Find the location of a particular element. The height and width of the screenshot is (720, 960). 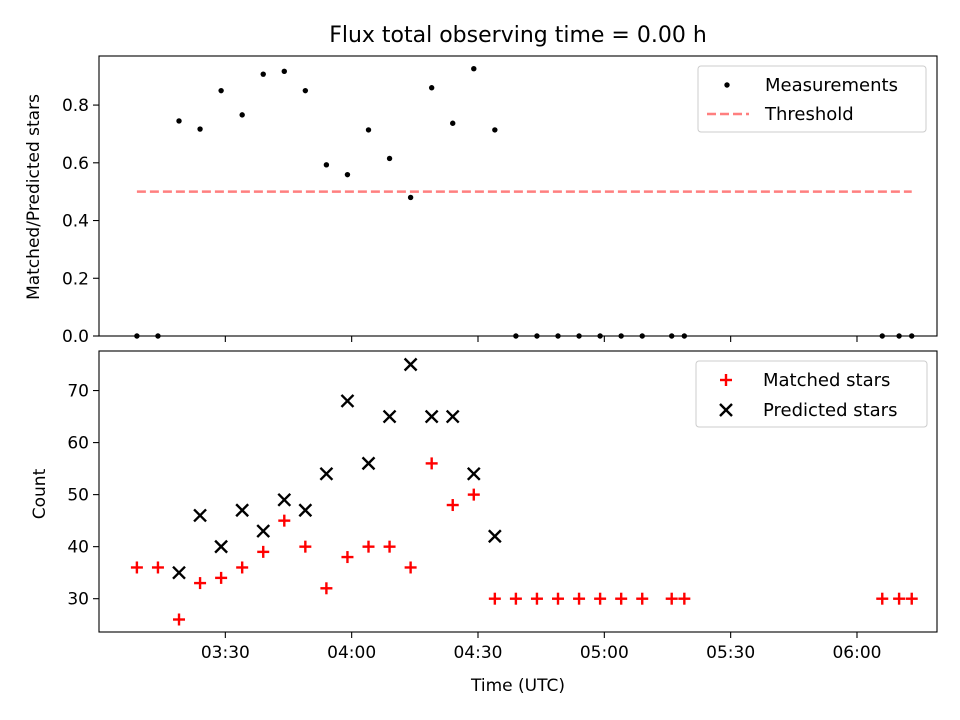

legend-matched-marker is located at coordinates (726, 380).